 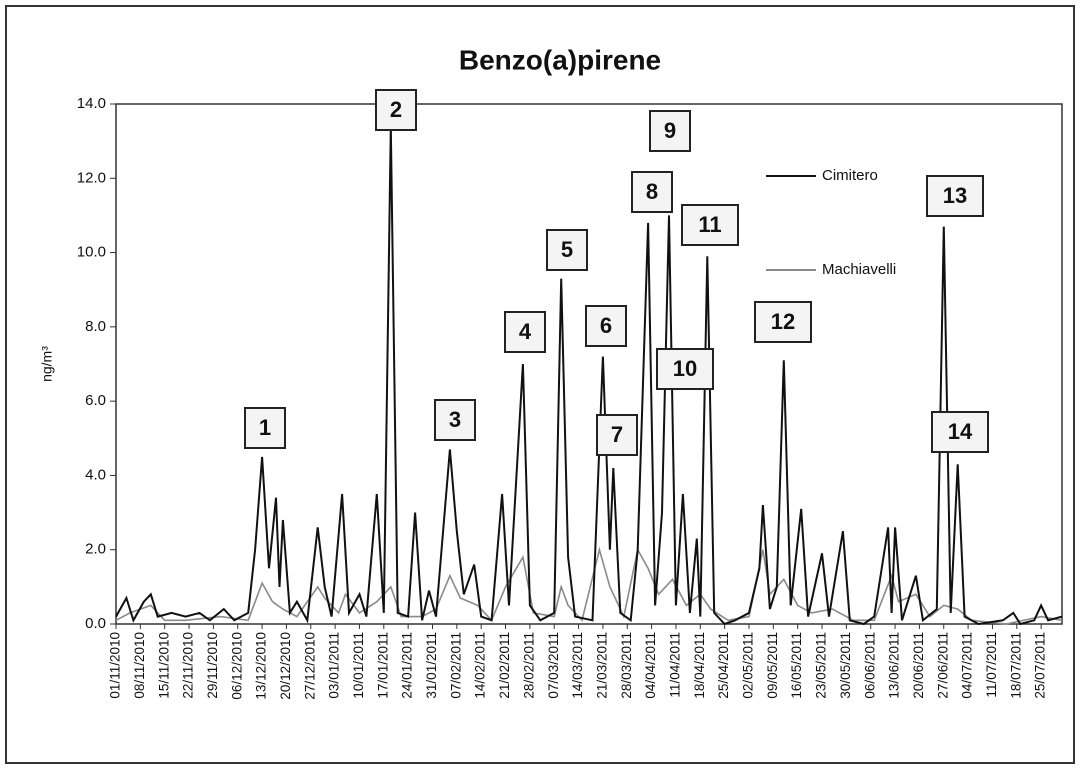 I want to click on annotation-label: 2, so click(x=396, y=109).